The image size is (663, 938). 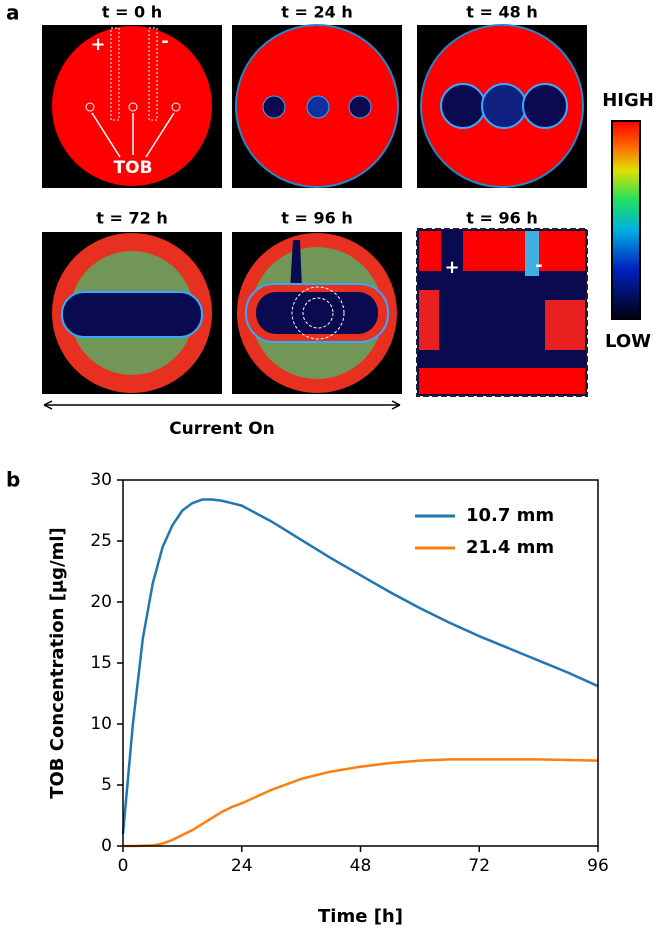 I want to click on panel-label: a, so click(x=13, y=13).